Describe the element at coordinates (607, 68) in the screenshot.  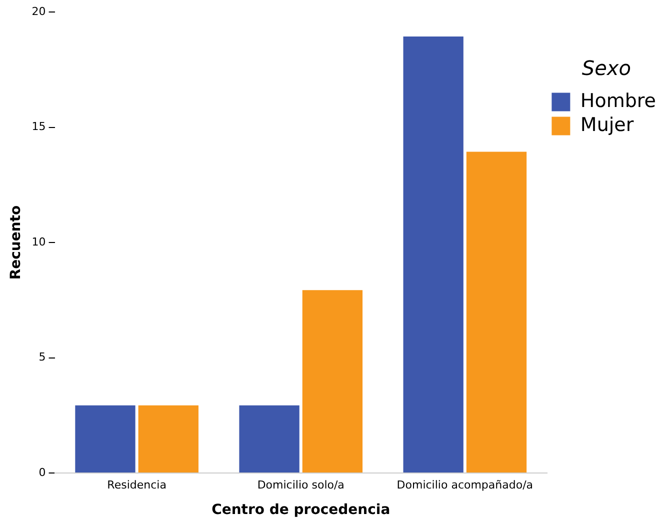
I see `legend-title: Sexo` at that location.